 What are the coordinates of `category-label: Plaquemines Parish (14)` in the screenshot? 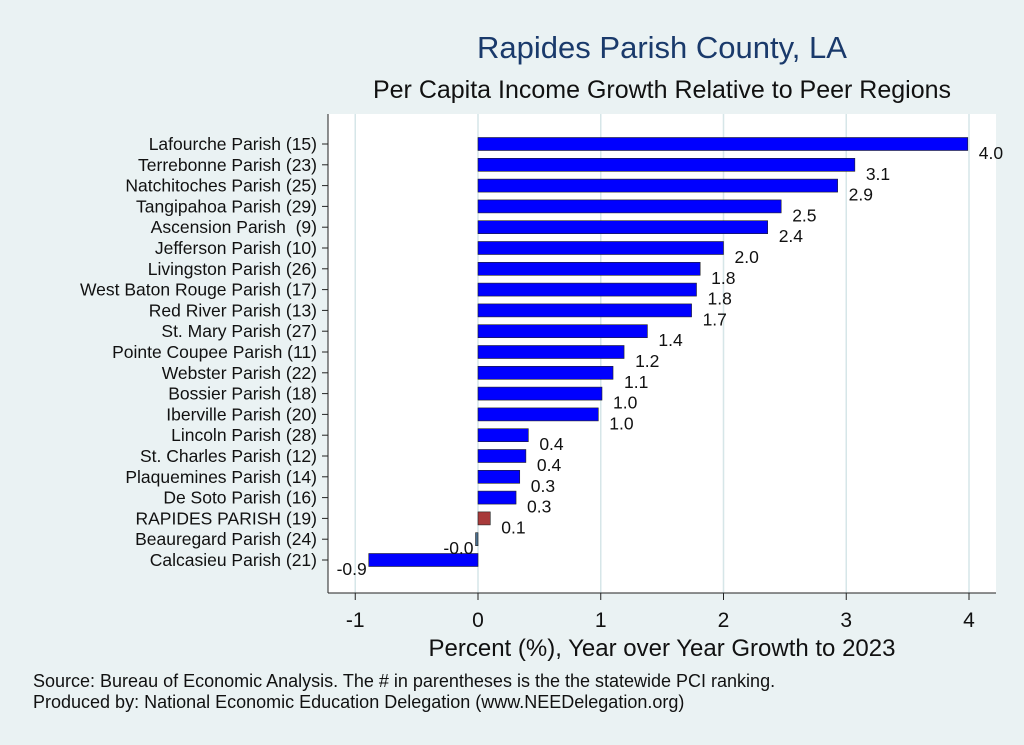 It's located at (221, 477).